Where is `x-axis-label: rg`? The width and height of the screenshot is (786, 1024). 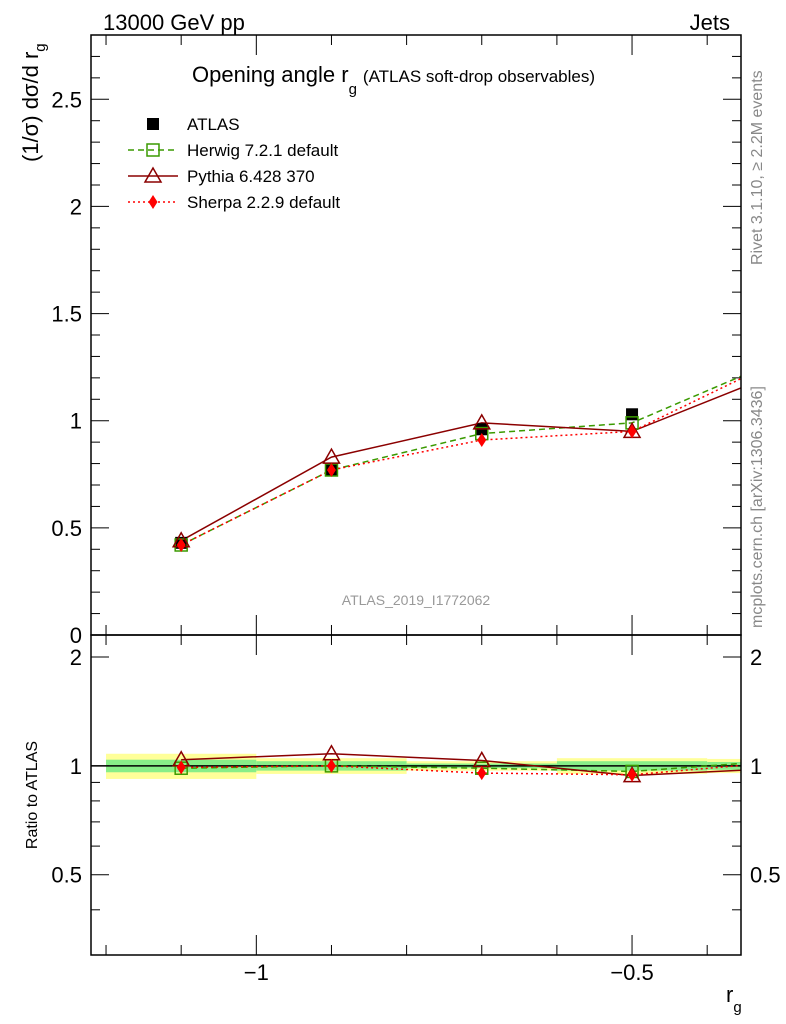
x-axis-label: rg is located at coordinates (734, 999).